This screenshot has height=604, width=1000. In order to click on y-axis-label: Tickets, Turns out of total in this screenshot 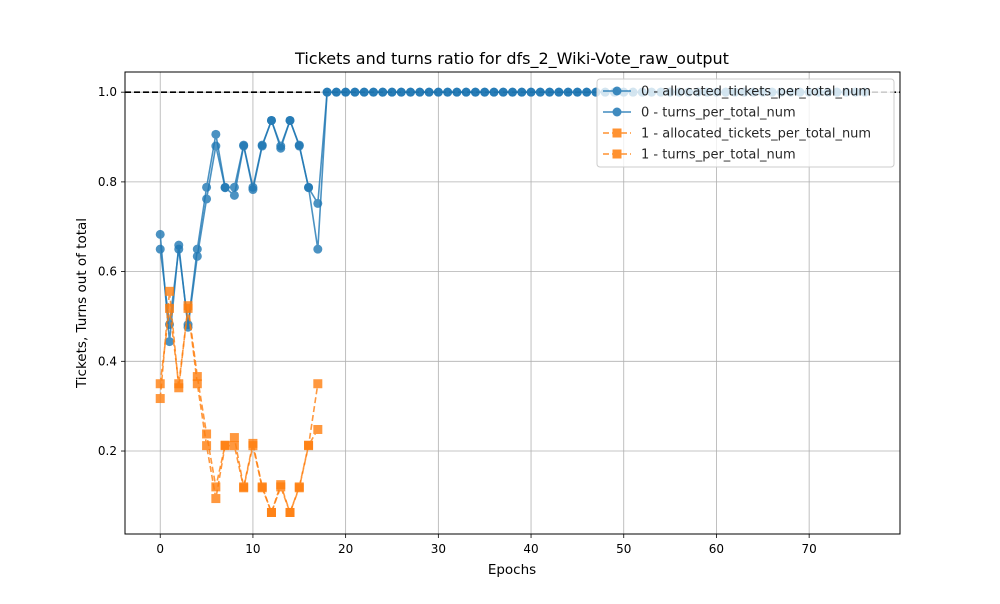, I will do `click(82, 303)`.